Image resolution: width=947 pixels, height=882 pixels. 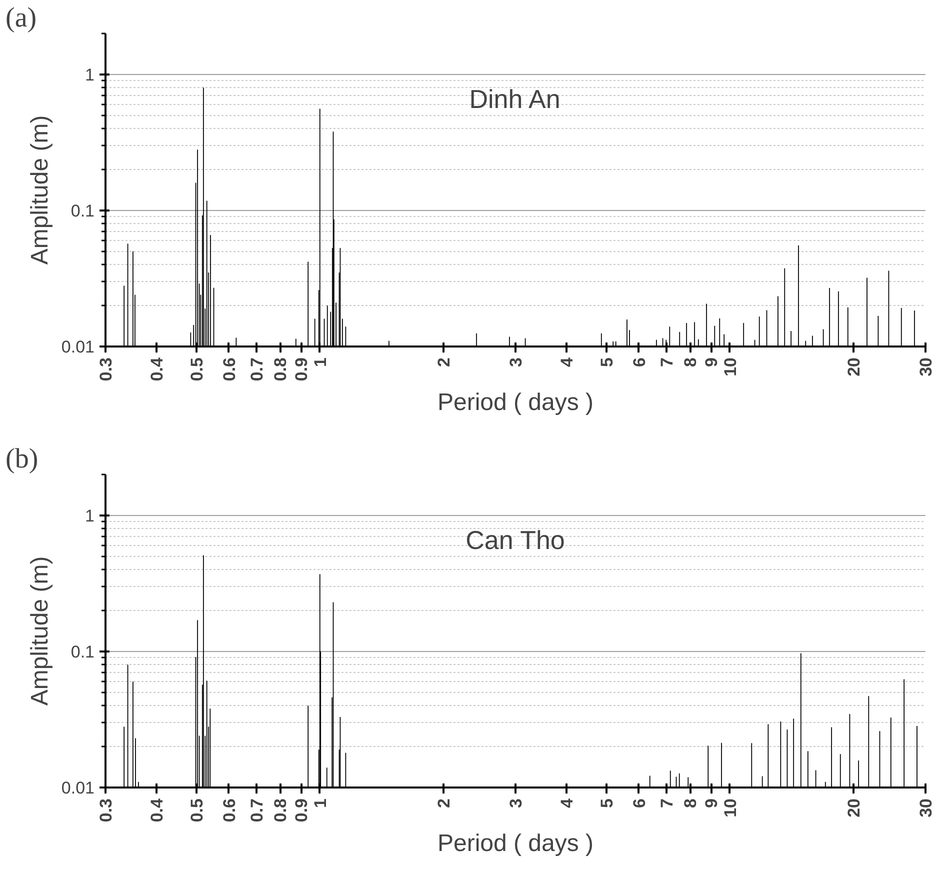 What do you see at coordinates (514, 99) in the screenshot?
I see `text: Dinh An` at bounding box center [514, 99].